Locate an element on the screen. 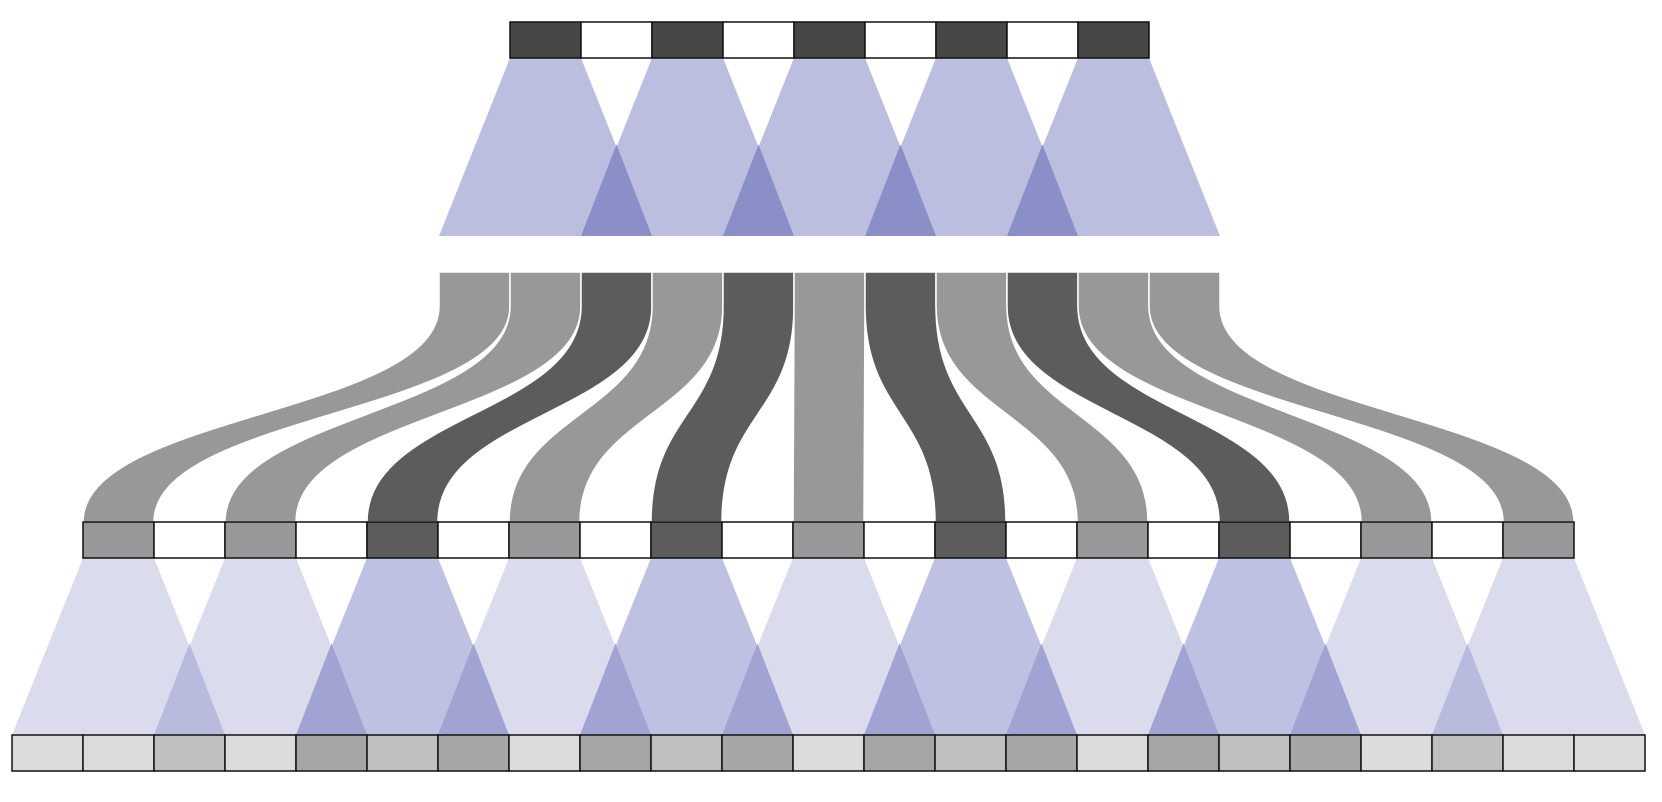  third-cell-row is located at coordinates (828, 540).